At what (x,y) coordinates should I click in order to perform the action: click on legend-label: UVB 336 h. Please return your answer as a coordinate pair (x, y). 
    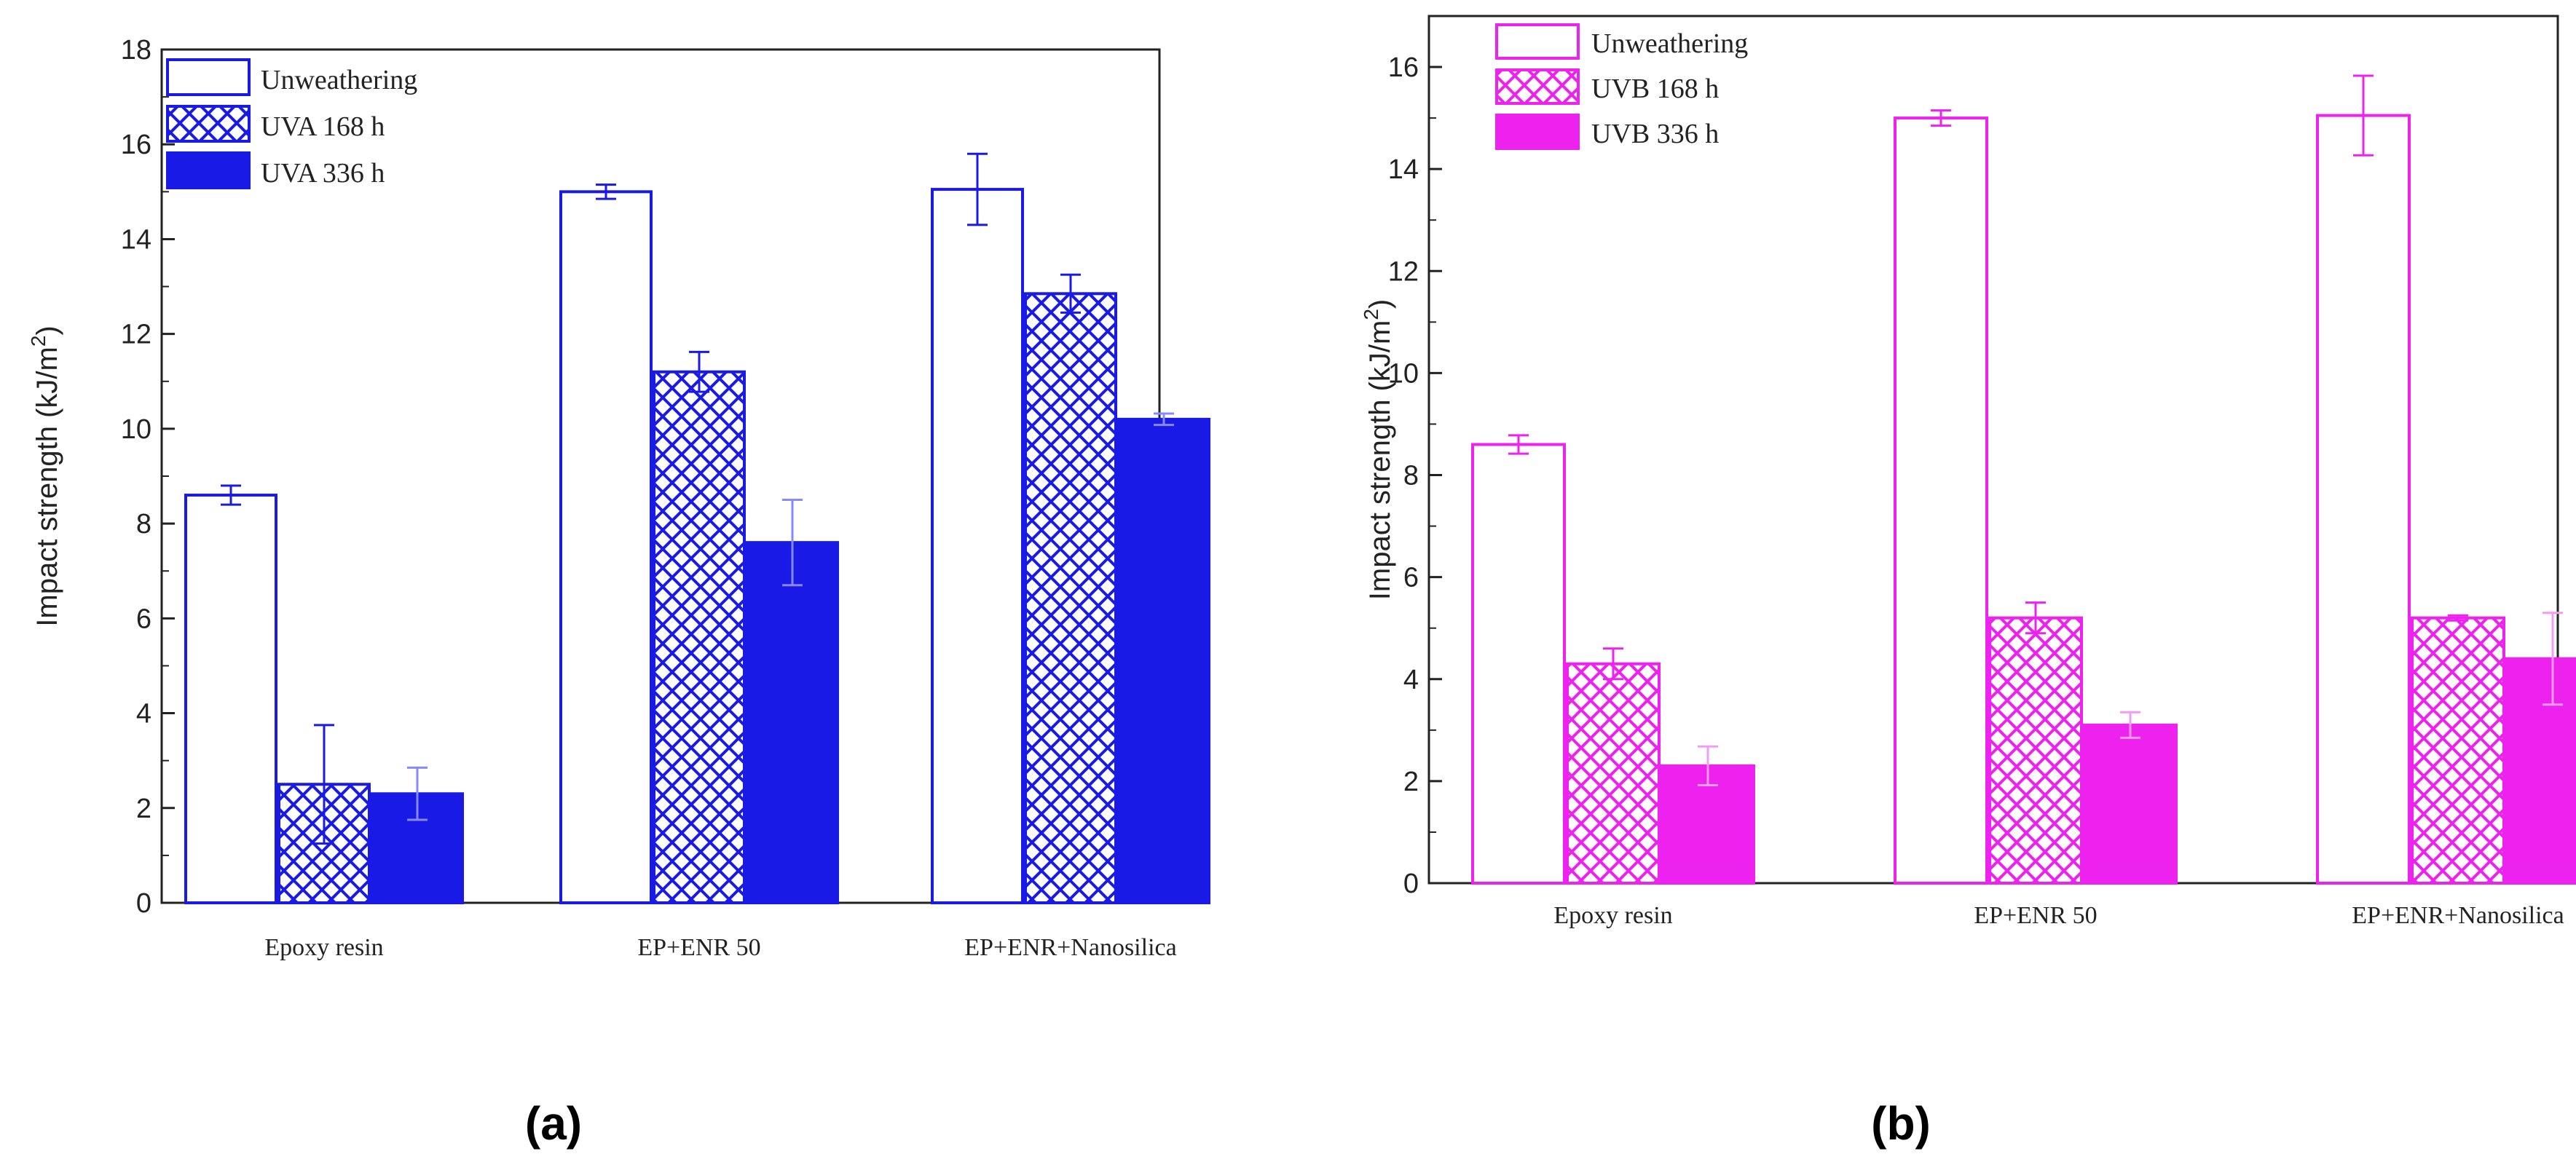
    Looking at the image, I should click on (1655, 134).